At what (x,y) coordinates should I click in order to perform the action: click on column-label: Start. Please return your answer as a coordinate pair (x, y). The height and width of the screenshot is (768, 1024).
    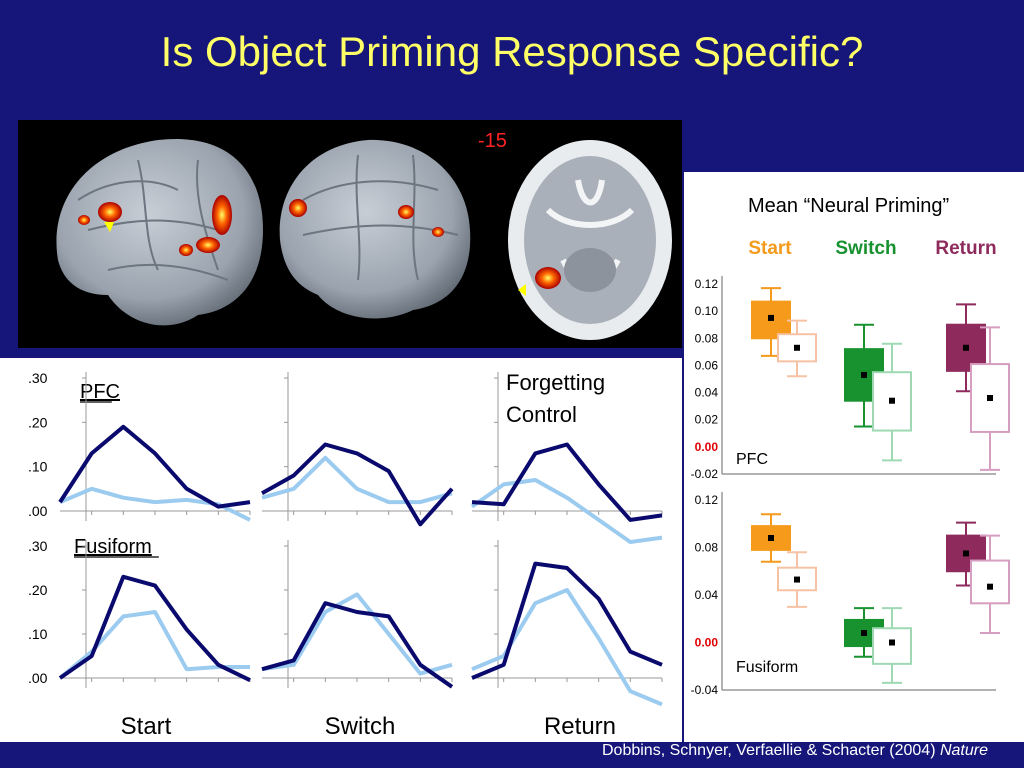
    Looking at the image, I should click on (146, 726).